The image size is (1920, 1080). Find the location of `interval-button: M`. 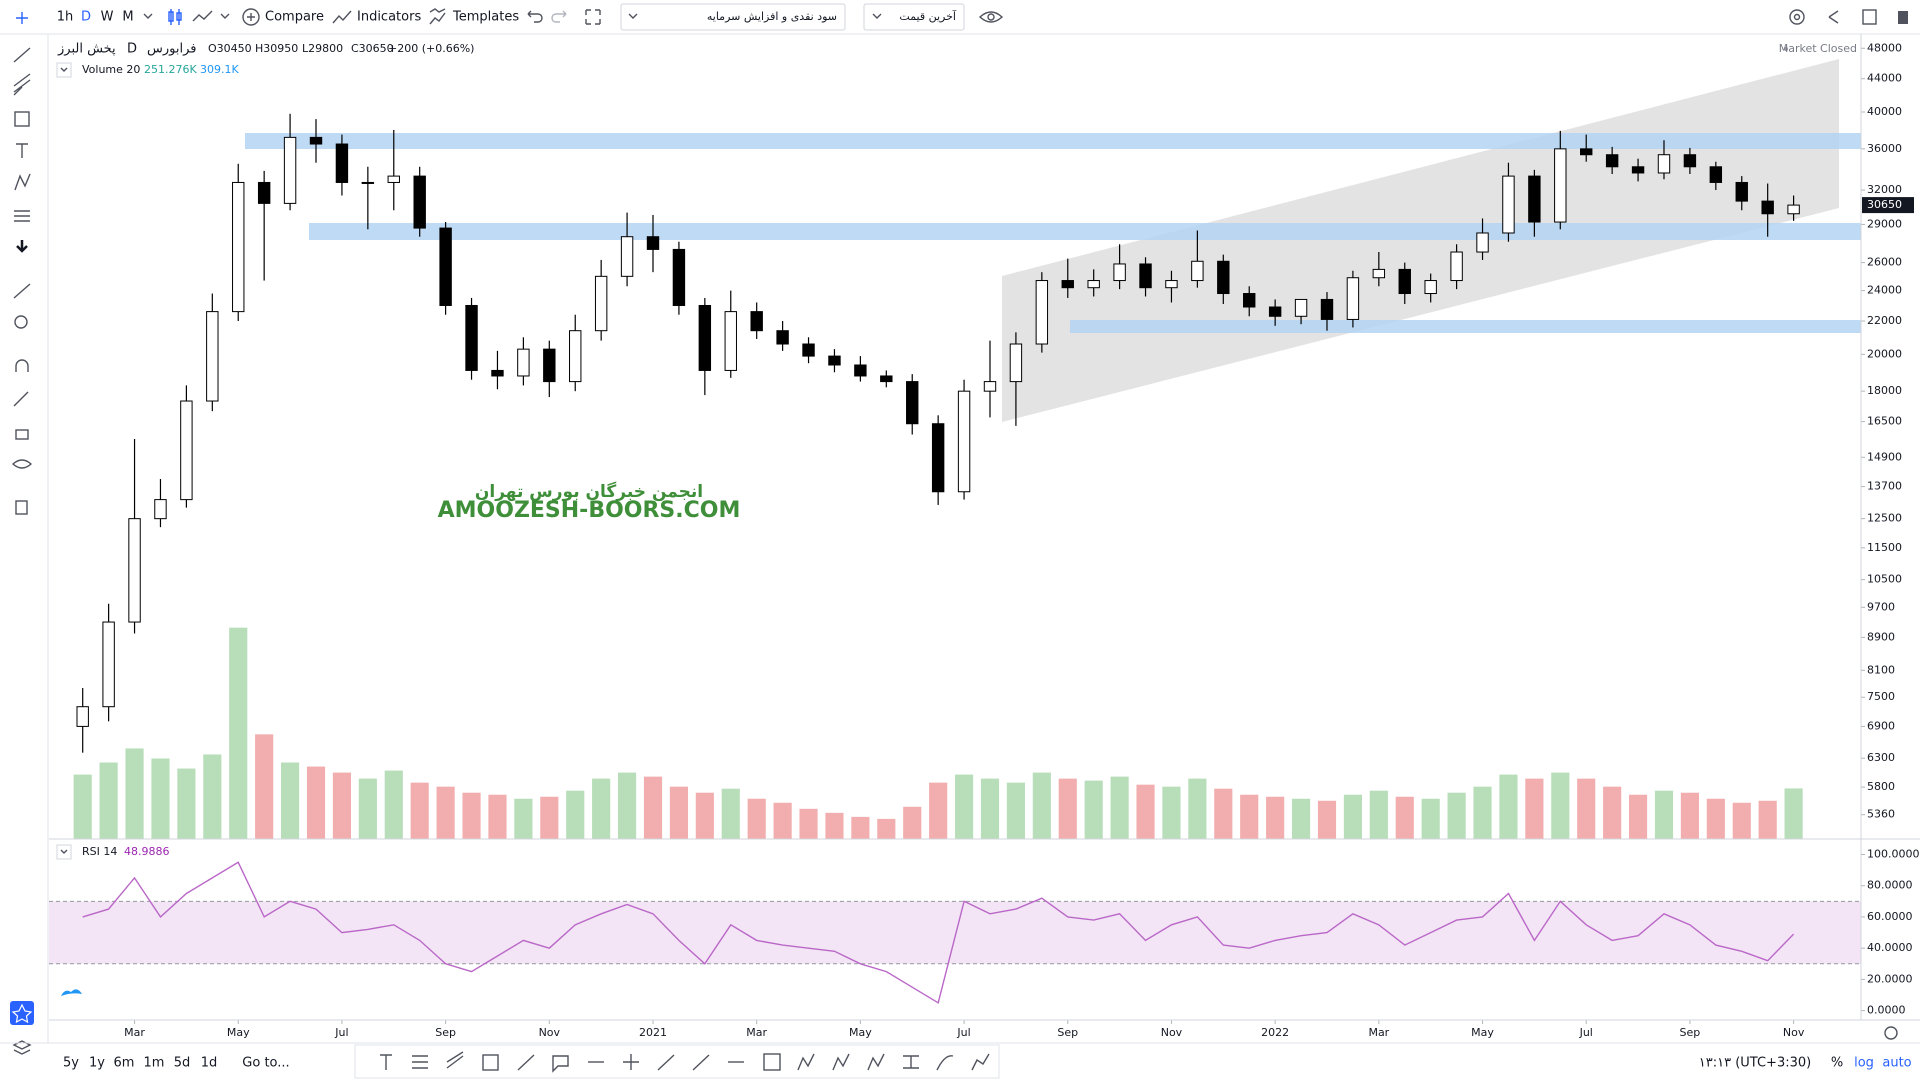

interval-button: M is located at coordinates (127, 17).